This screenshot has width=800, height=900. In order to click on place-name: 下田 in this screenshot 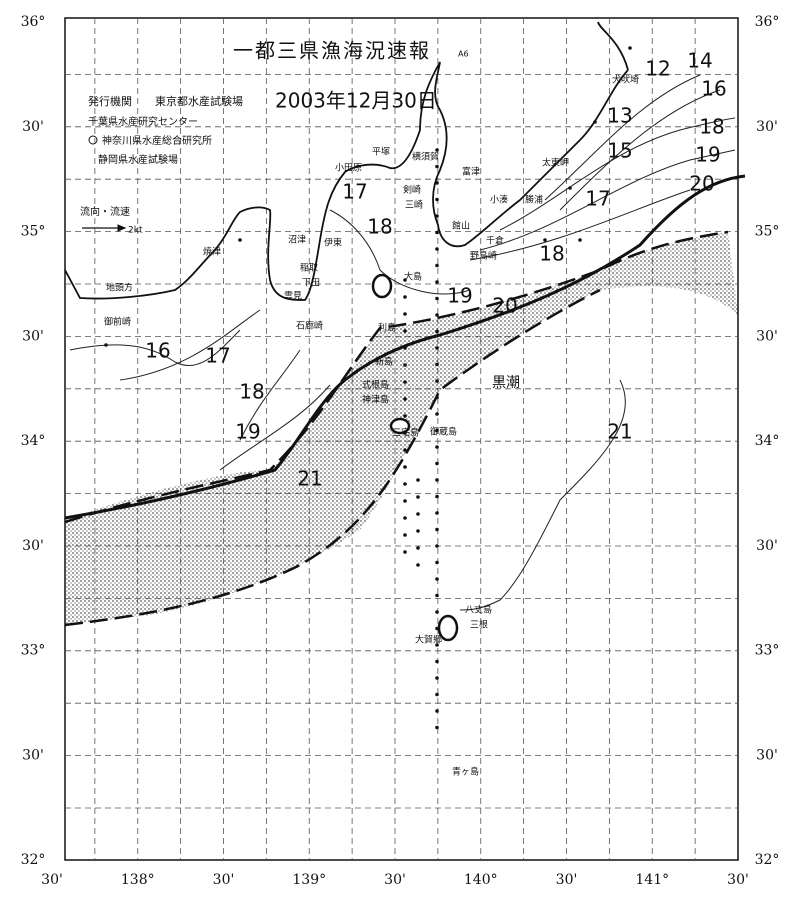, I will do `click(311, 283)`.